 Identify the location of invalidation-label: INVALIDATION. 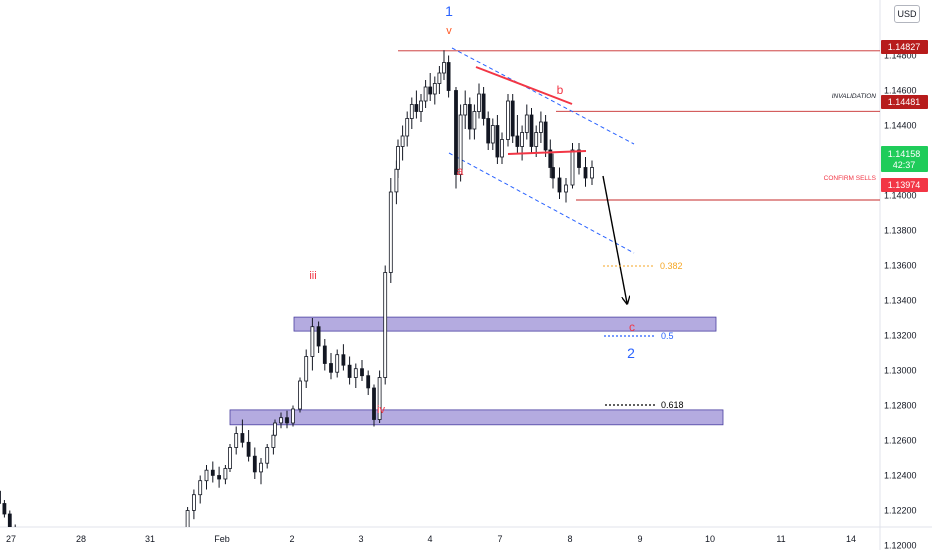
(854, 96).